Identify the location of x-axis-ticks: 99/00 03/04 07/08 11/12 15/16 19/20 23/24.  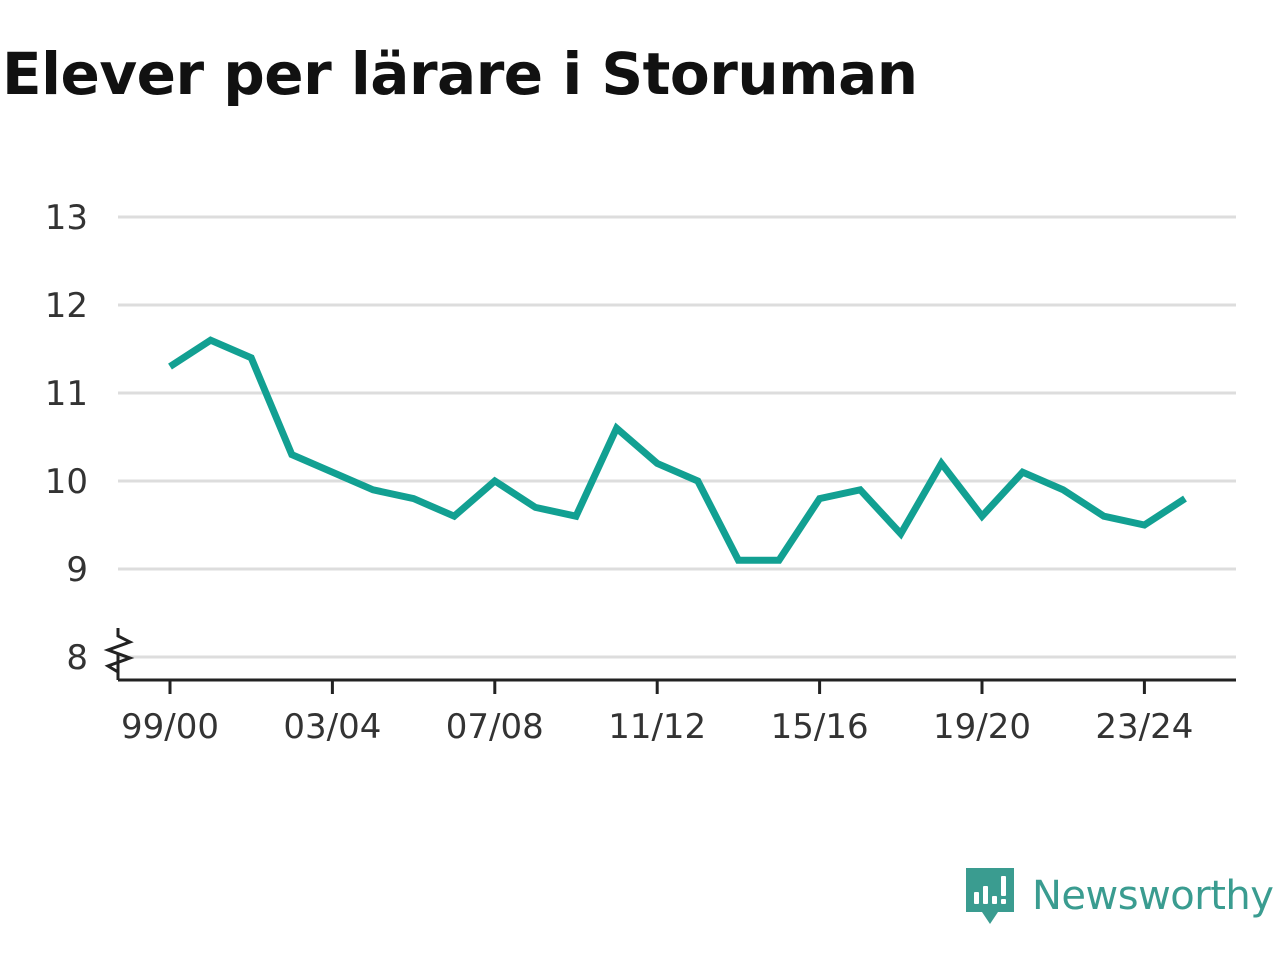
(657, 713).